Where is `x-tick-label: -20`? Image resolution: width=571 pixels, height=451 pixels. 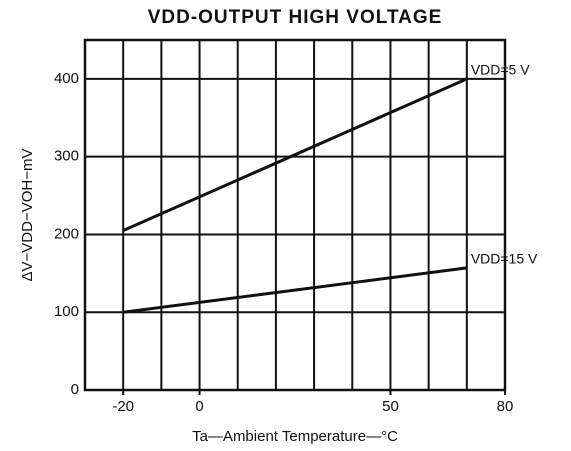 x-tick-label: -20 is located at coordinates (123, 406).